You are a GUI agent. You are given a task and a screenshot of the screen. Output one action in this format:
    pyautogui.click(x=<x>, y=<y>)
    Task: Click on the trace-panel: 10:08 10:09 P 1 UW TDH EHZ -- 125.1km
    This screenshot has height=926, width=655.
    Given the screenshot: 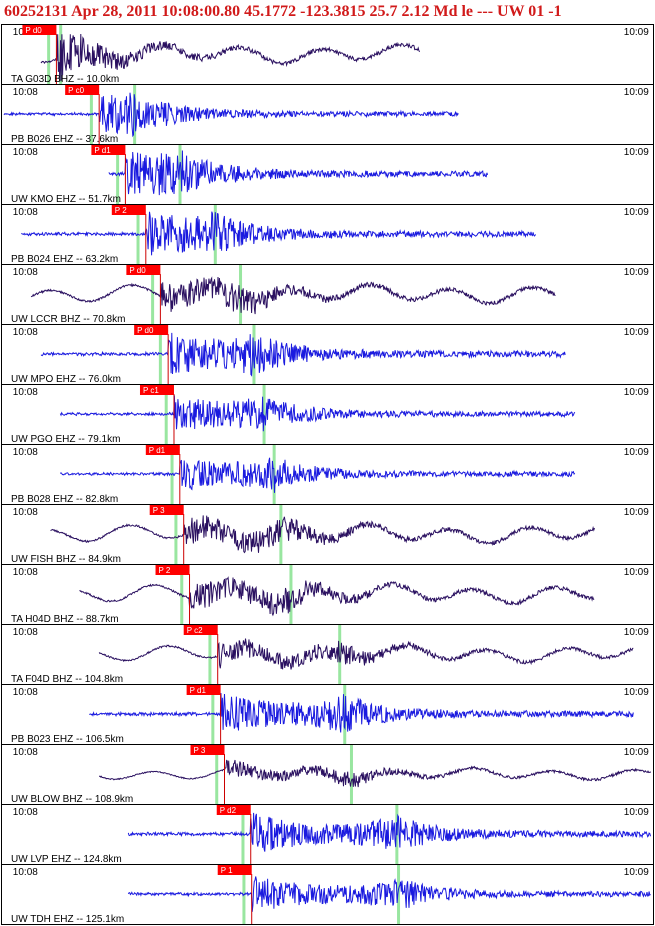 What is the action you would take?
    pyautogui.click(x=327, y=894)
    